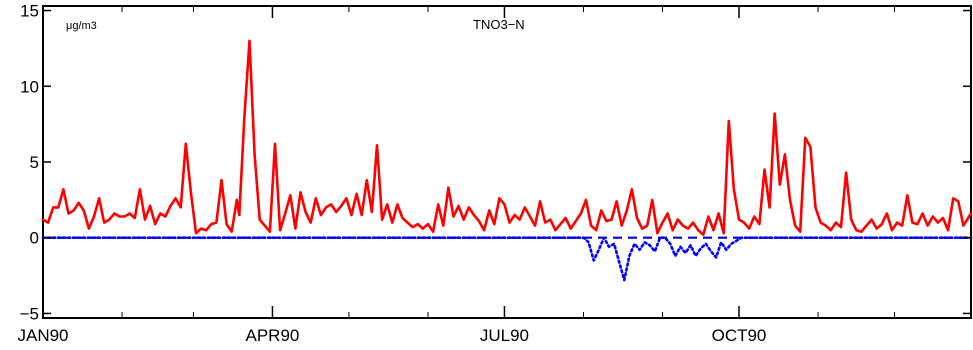  Describe the element at coordinates (499, 24) in the screenshot. I see `chart-title: TNO3−N` at that location.